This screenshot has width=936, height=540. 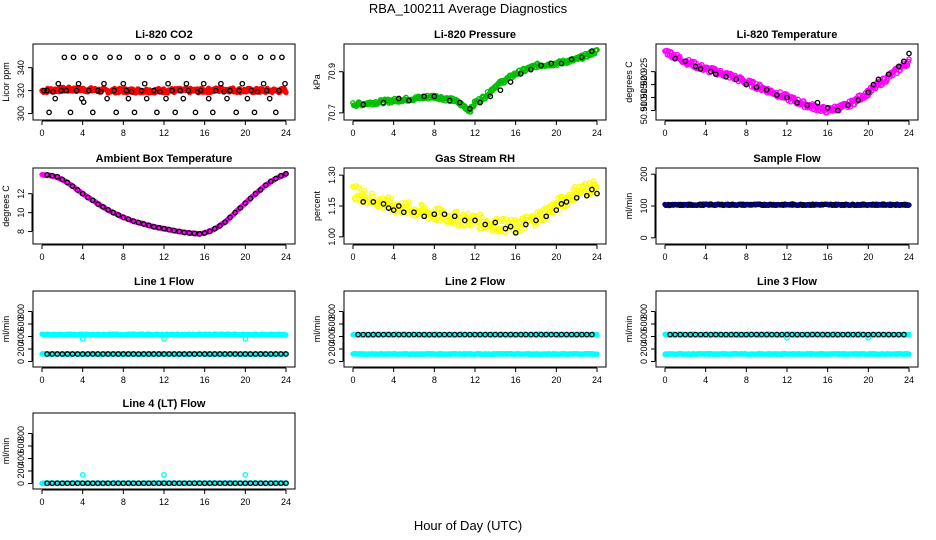 I want to click on chart-title: Line 4 (LT) Flow, so click(x=164, y=404).